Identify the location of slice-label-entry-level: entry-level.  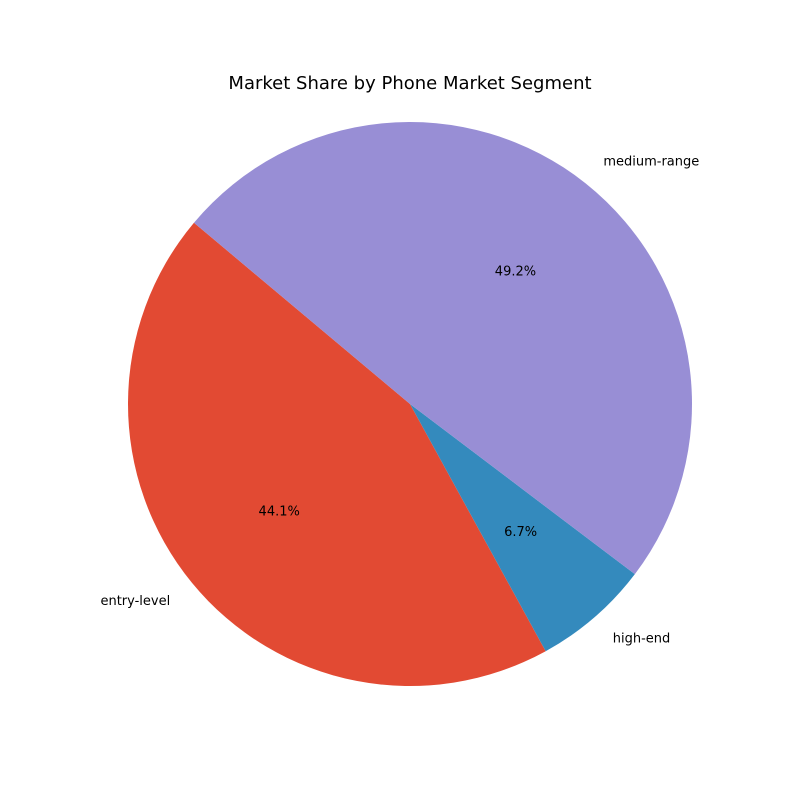
(135, 601).